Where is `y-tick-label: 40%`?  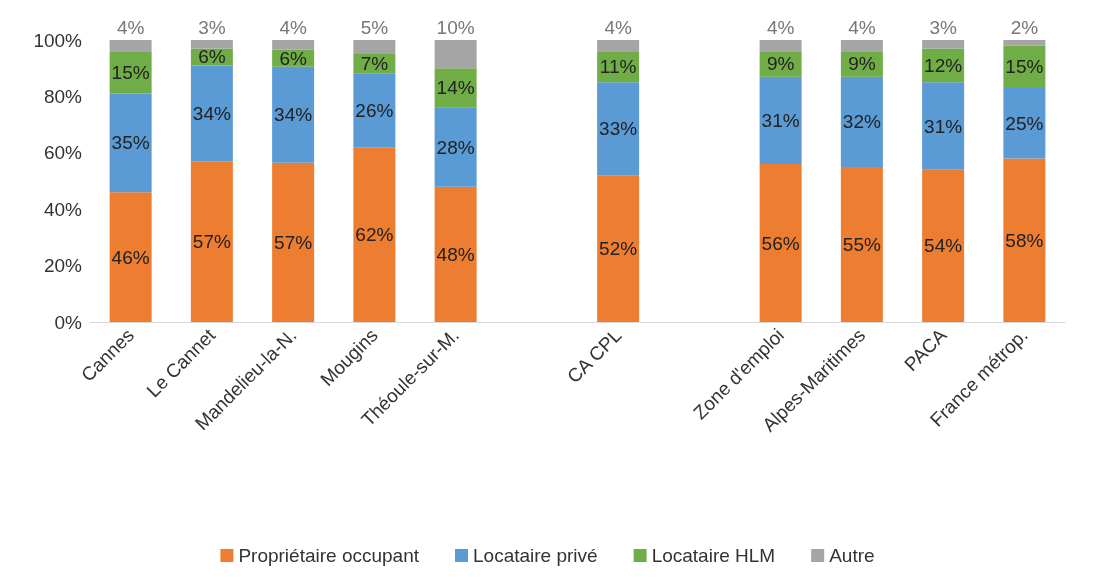 y-tick-label: 40% is located at coordinates (63, 209).